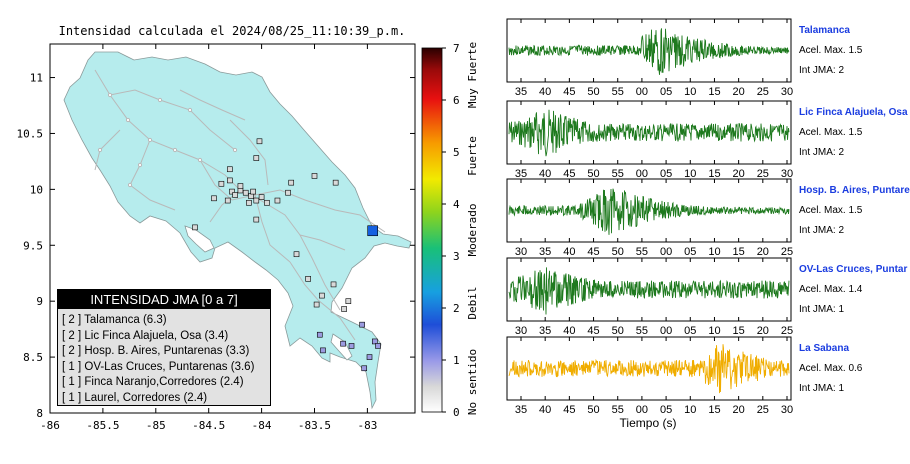 This screenshot has height=464, width=910. What do you see at coordinates (153, 382) in the screenshot?
I see `legend-row: [ 1 ] Finca Naranjo,Corredores (2.4)` at bounding box center [153, 382].